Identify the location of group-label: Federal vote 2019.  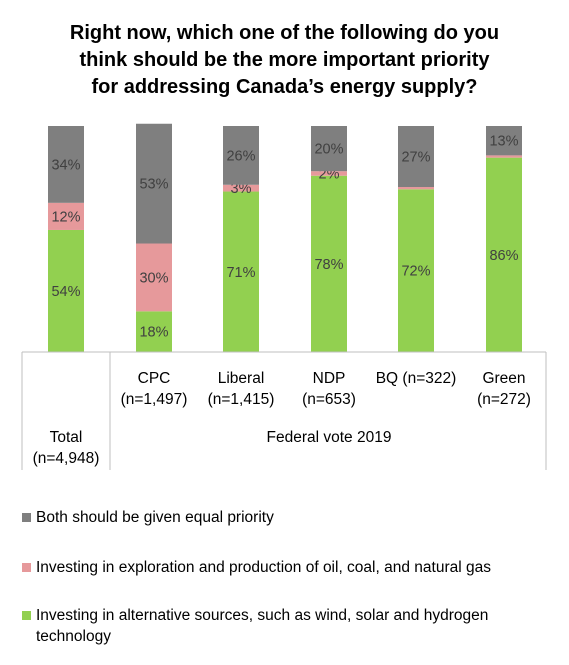
(329, 437).